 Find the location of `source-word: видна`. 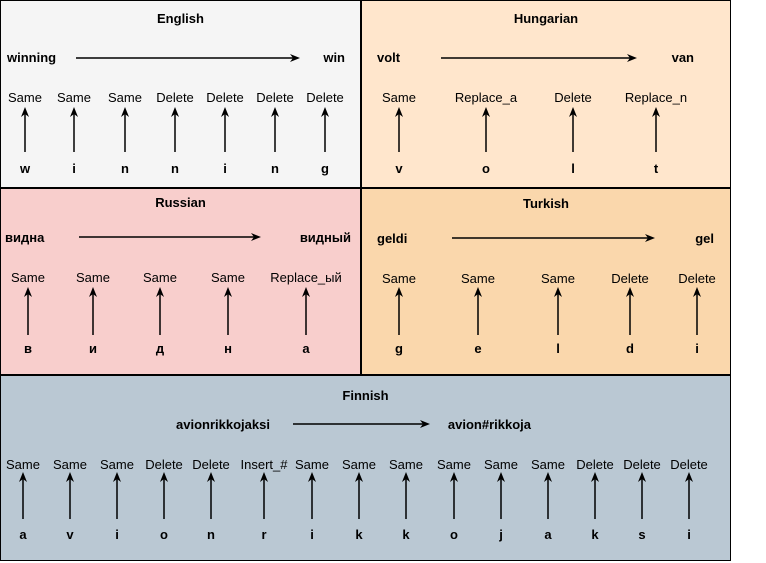

source-word: видна is located at coordinates (25, 237).